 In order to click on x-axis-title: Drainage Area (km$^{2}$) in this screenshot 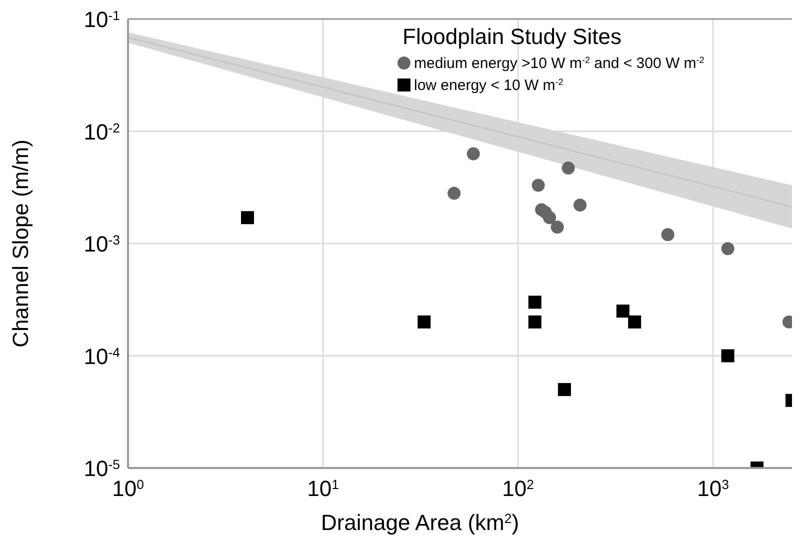, I will do `click(420, 522)`.